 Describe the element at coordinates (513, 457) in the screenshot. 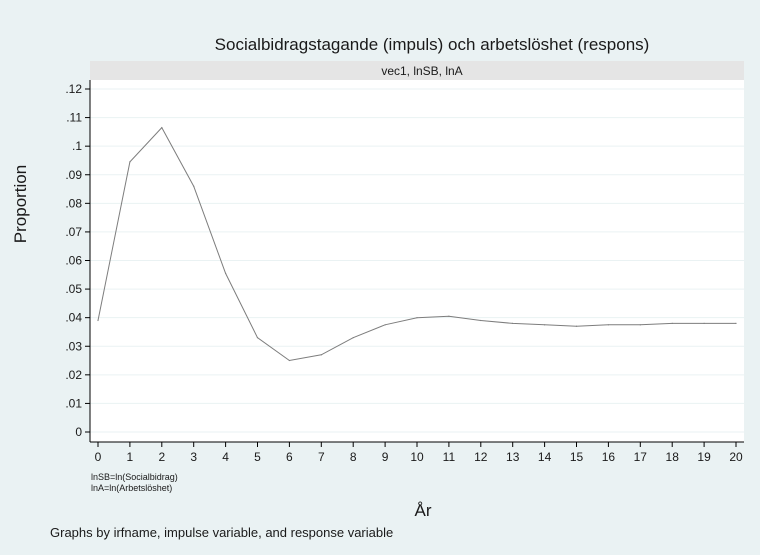

I see `x-tick-label: 13` at that location.